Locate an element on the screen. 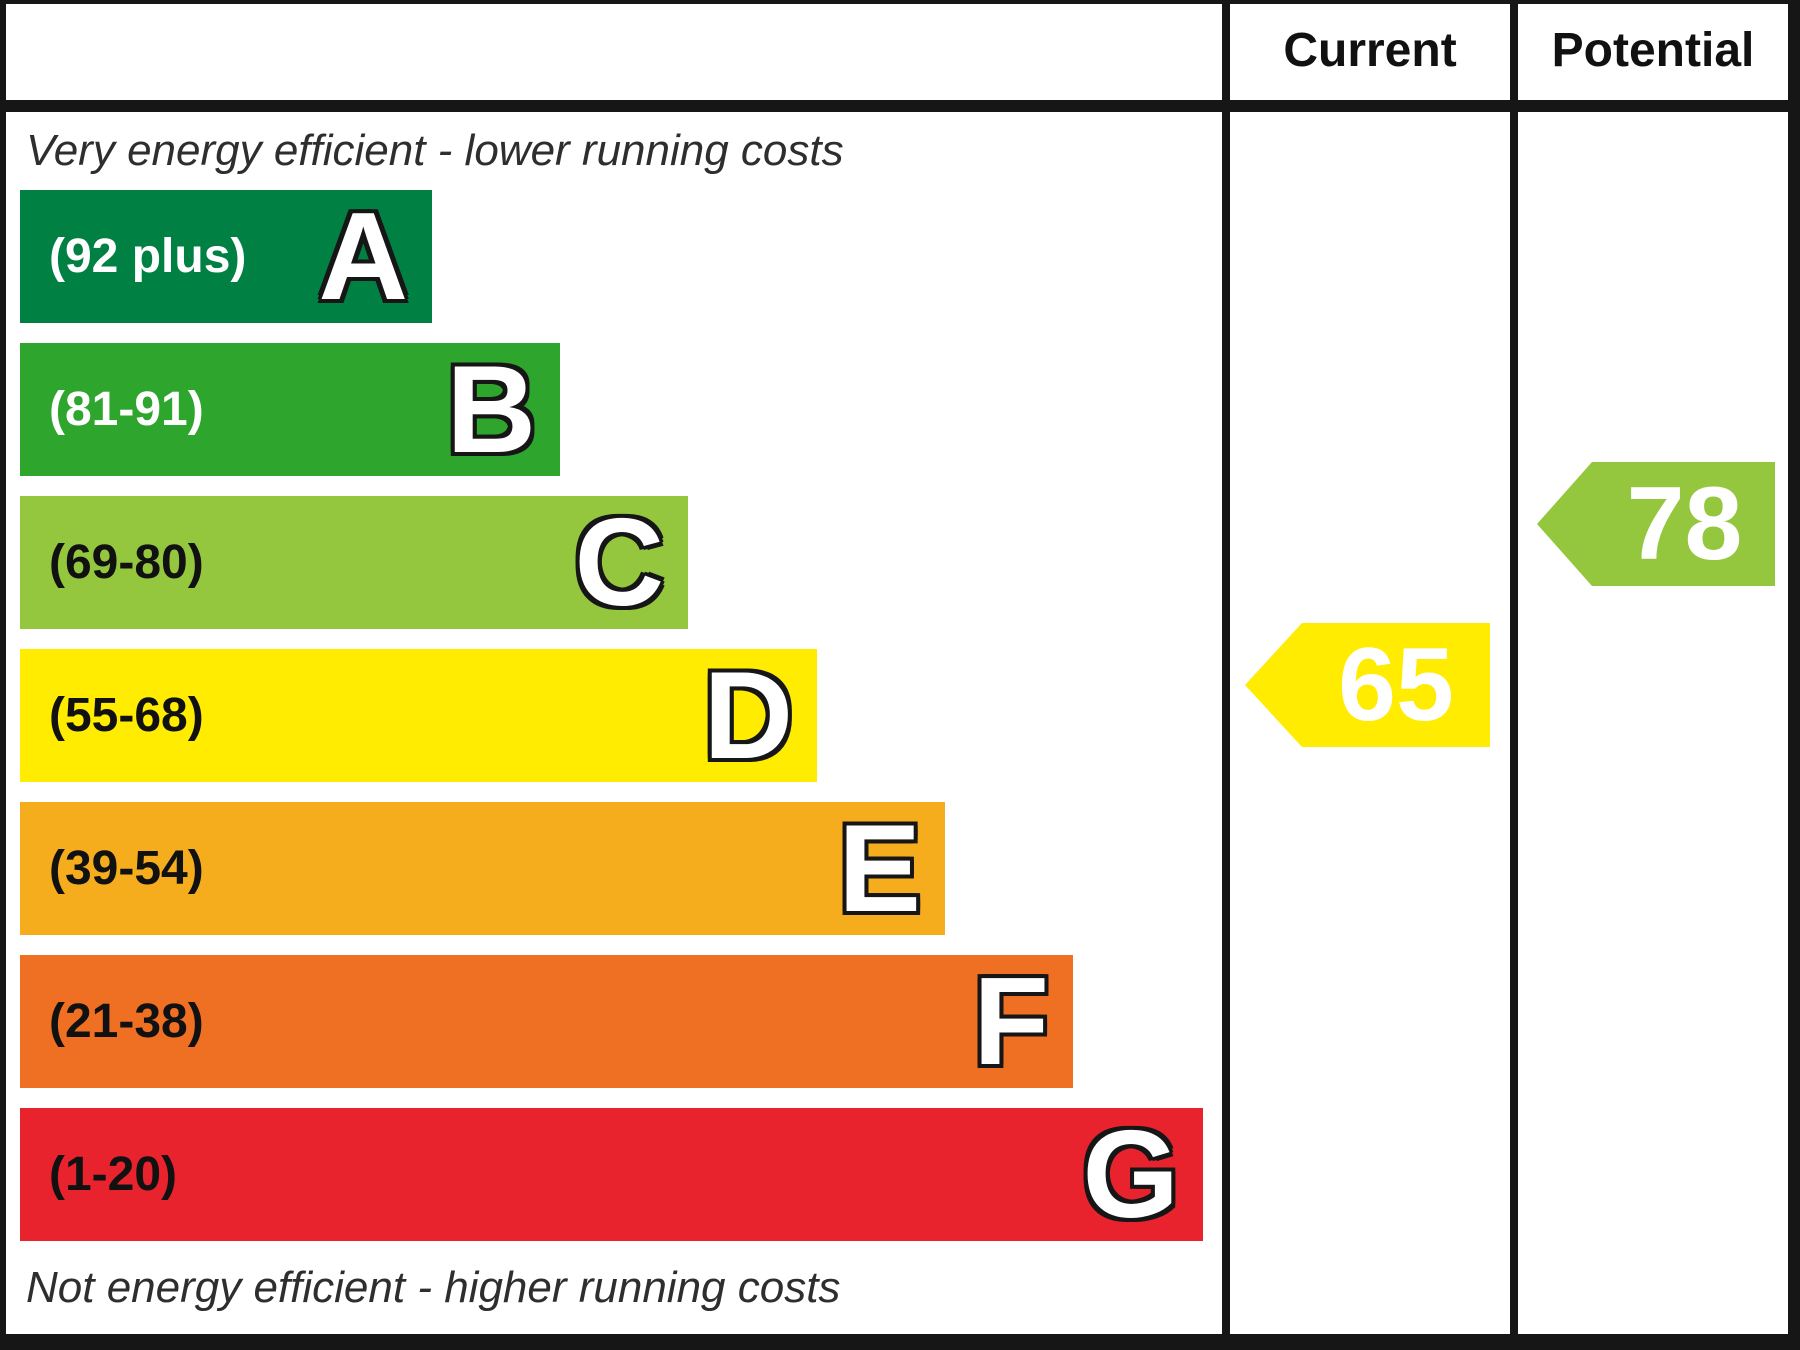 Image resolution: width=1800 pixels, height=1350 pixels. band-c-range-label: (69-80) is located at coordinates (126, 562).